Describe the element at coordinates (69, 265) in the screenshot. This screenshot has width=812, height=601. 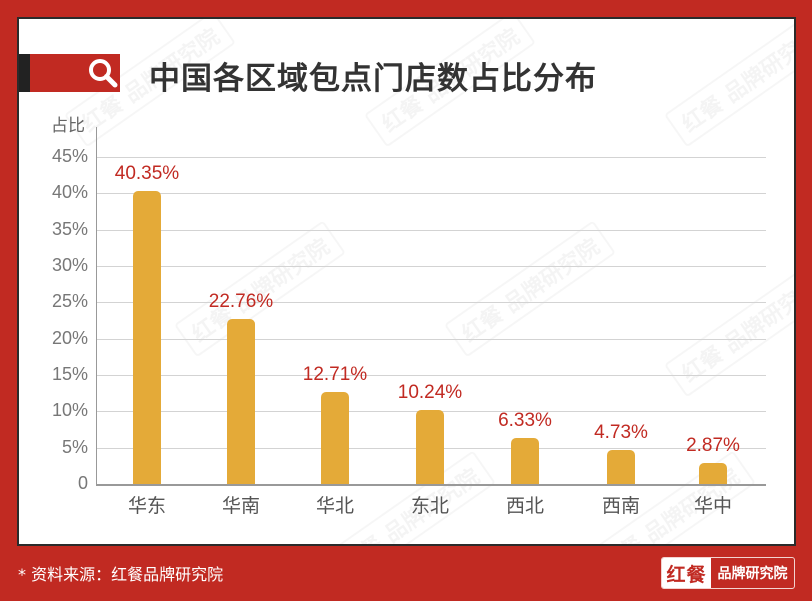
I see `y-tick-label: 30%` at that location.